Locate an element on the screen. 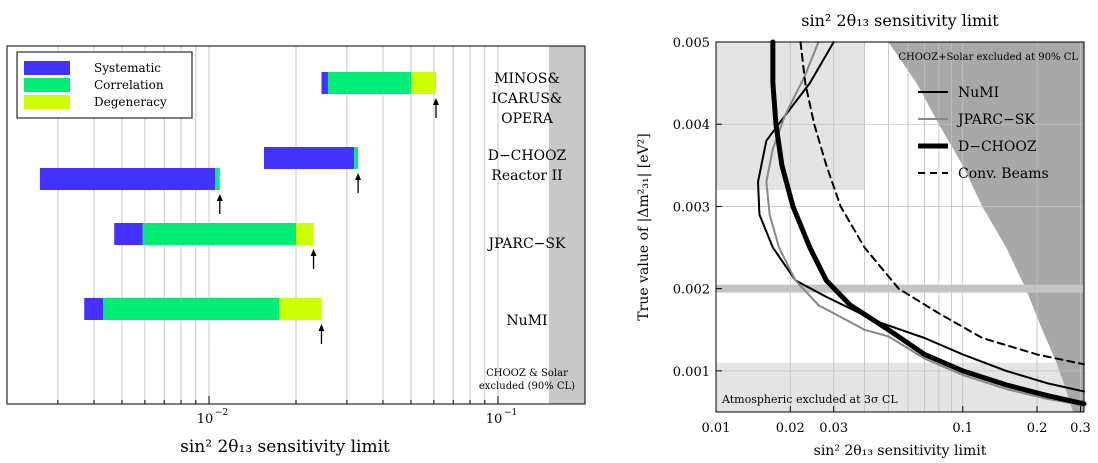 This screenshot has height=463, width=1098. legend-label-systematic: Systematic is located at coordinates (127, 68).